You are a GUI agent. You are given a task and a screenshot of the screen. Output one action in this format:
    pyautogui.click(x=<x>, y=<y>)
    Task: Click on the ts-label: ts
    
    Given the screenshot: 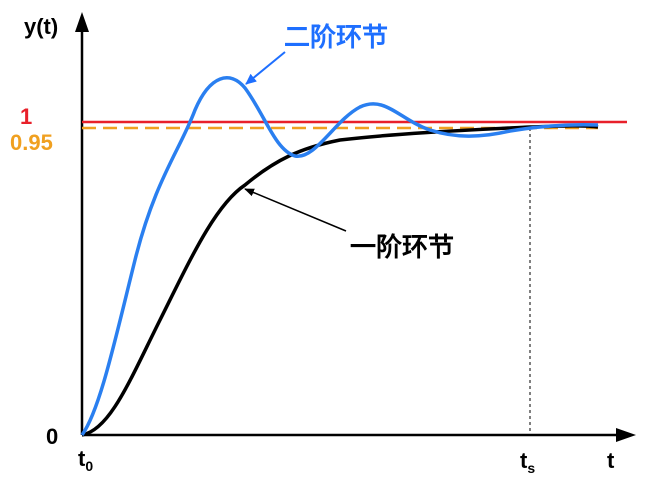 What is the action you would take?
    pyautogui.click(x=527, y=462)
    